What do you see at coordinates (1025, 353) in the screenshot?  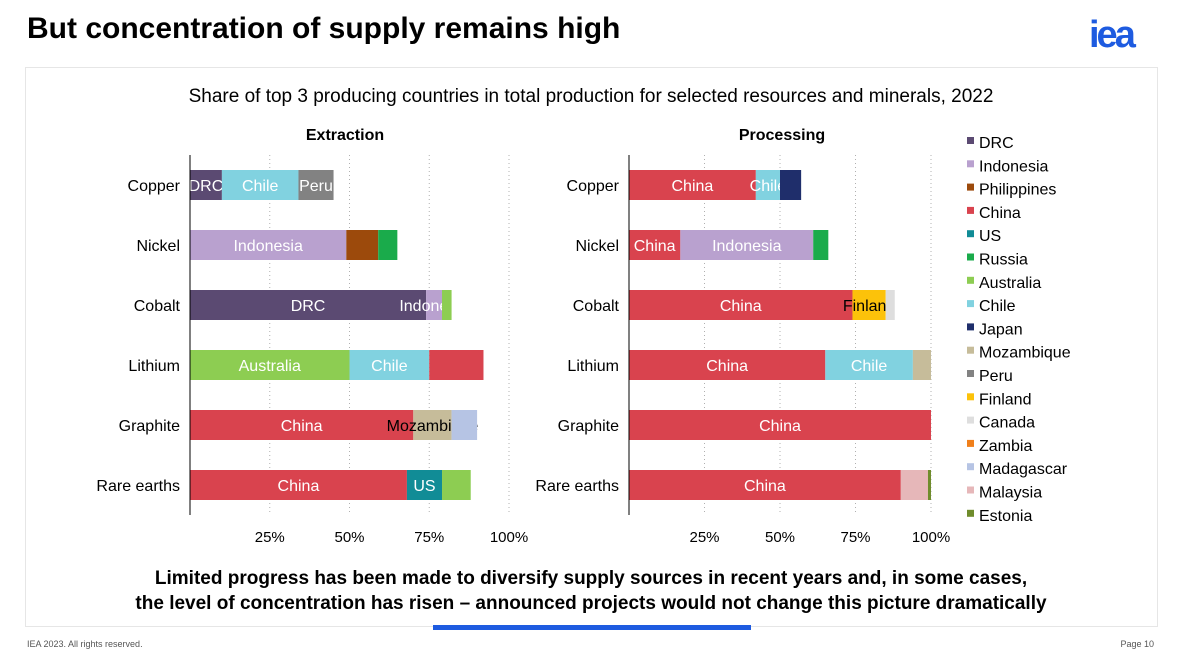 I see `legend-label: Mozambique` at bounding box center [1025, 353].